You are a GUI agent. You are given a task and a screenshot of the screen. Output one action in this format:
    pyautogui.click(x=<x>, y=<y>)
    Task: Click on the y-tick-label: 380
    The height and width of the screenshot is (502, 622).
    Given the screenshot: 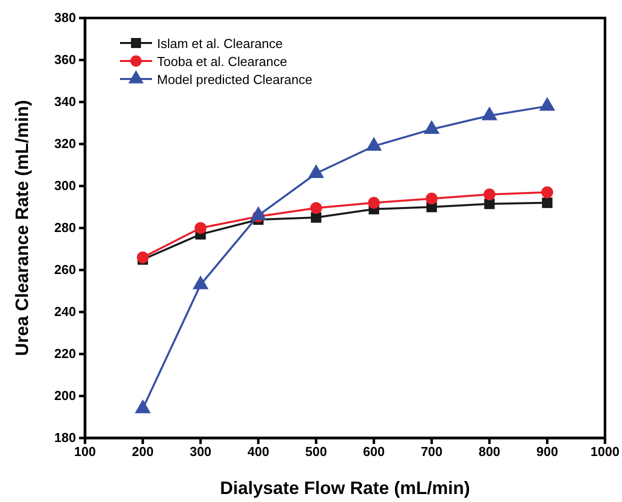 What is the action you would take?
    pyautogui.click(x=65, y=18)
    